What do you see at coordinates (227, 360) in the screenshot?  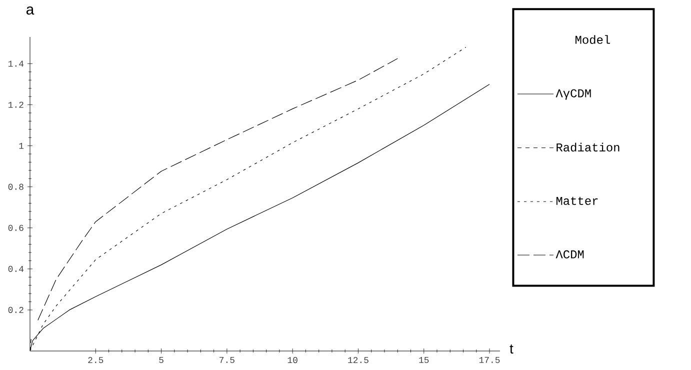 I see `x-tick-label: 7.5` at bounding box center [227, 360].